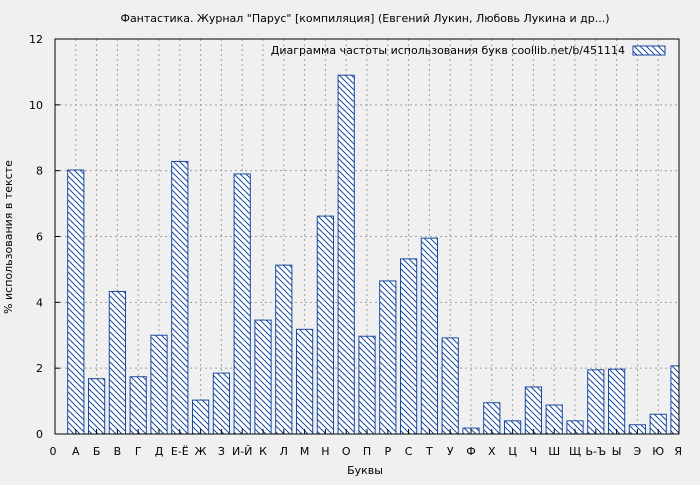 Image resolution: width=700 pixels, height=485 pixels. What do you see at coordinates (450, 386) in the screenshot?
I see `bar-У` at bounding box center [450, 386].